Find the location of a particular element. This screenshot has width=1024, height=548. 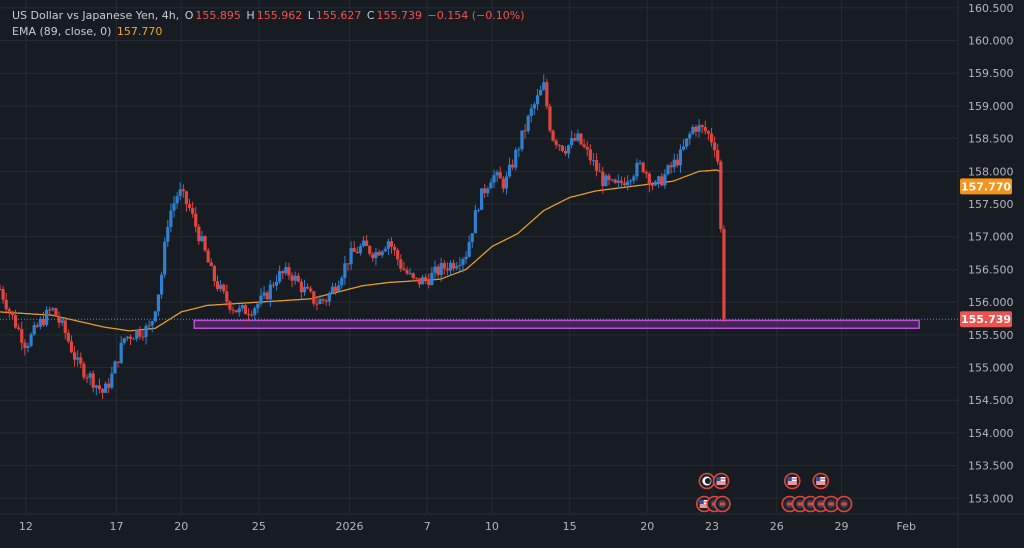

low-value: 155.627 is located at coordinates (338, 15).